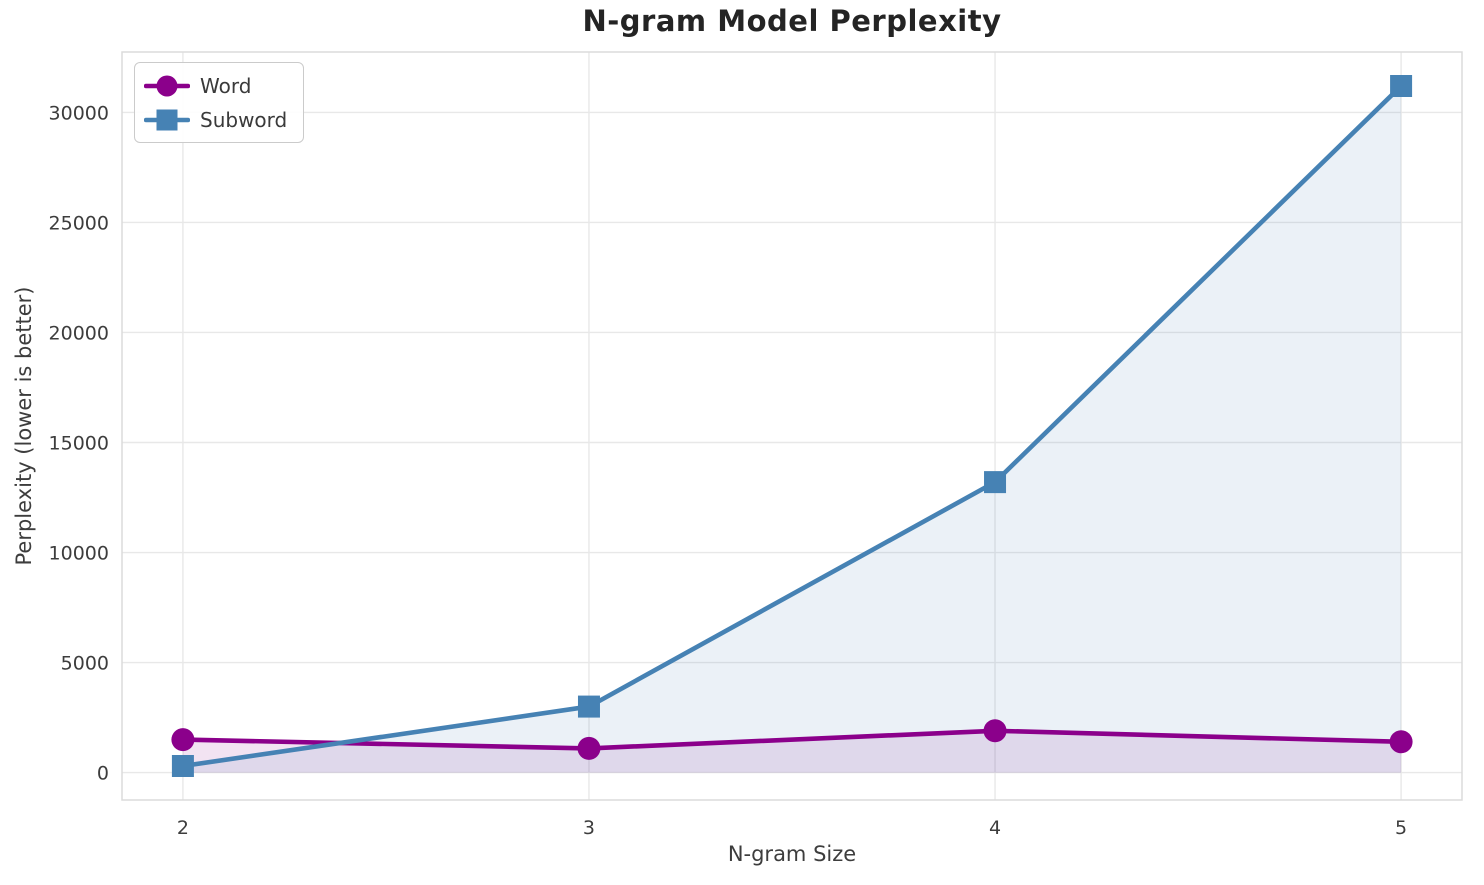 The image size is (1484, 885). What do you see at coordinates (219, 102) in the screenshot?
I see `legend: Word Subword` at bounding box center [219, 102].